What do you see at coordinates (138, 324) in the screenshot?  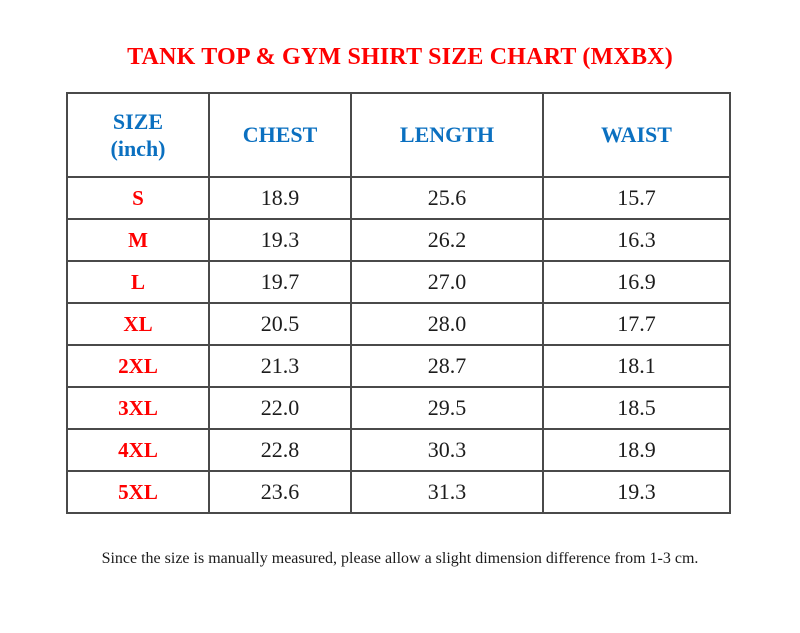 I see `size-cell: XL` at bounding box center [138, 324].